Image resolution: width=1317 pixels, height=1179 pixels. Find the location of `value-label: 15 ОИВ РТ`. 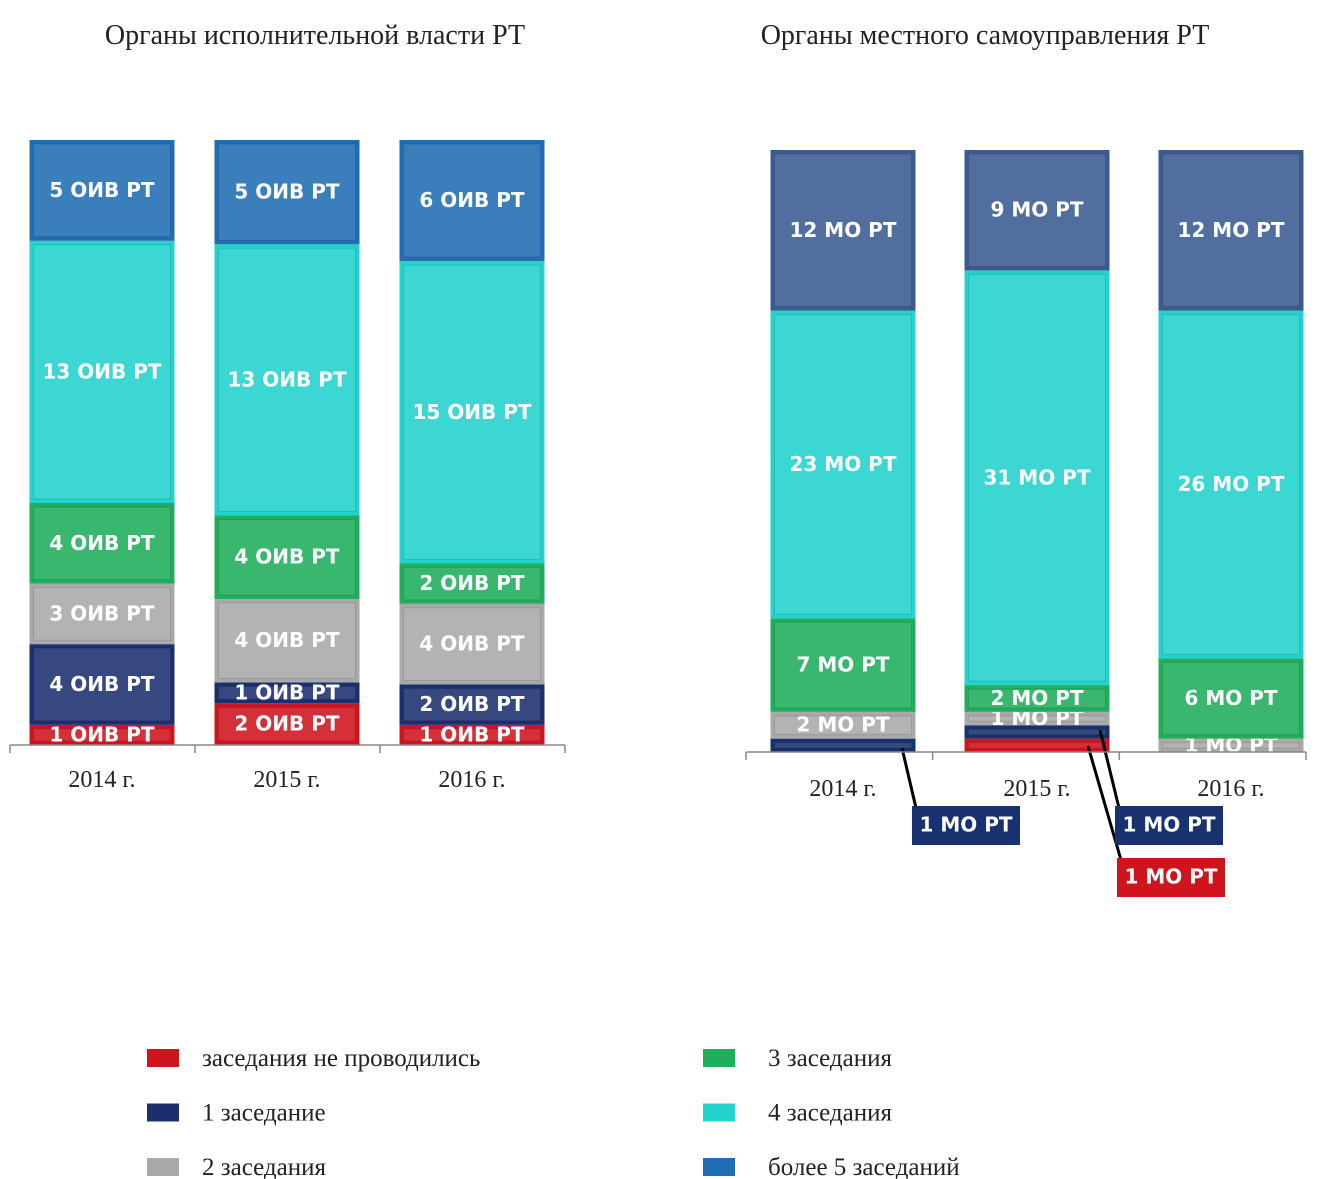

value-label: 15 ОИВ РТ is located at coordinates (471, 412).